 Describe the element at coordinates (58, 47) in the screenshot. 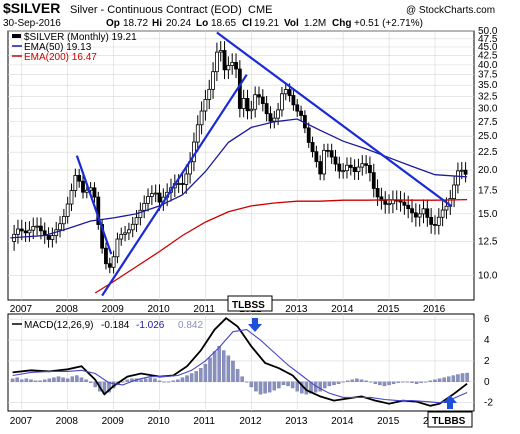

I see `legend-ema50: EMA(50) 19.13` at that location.